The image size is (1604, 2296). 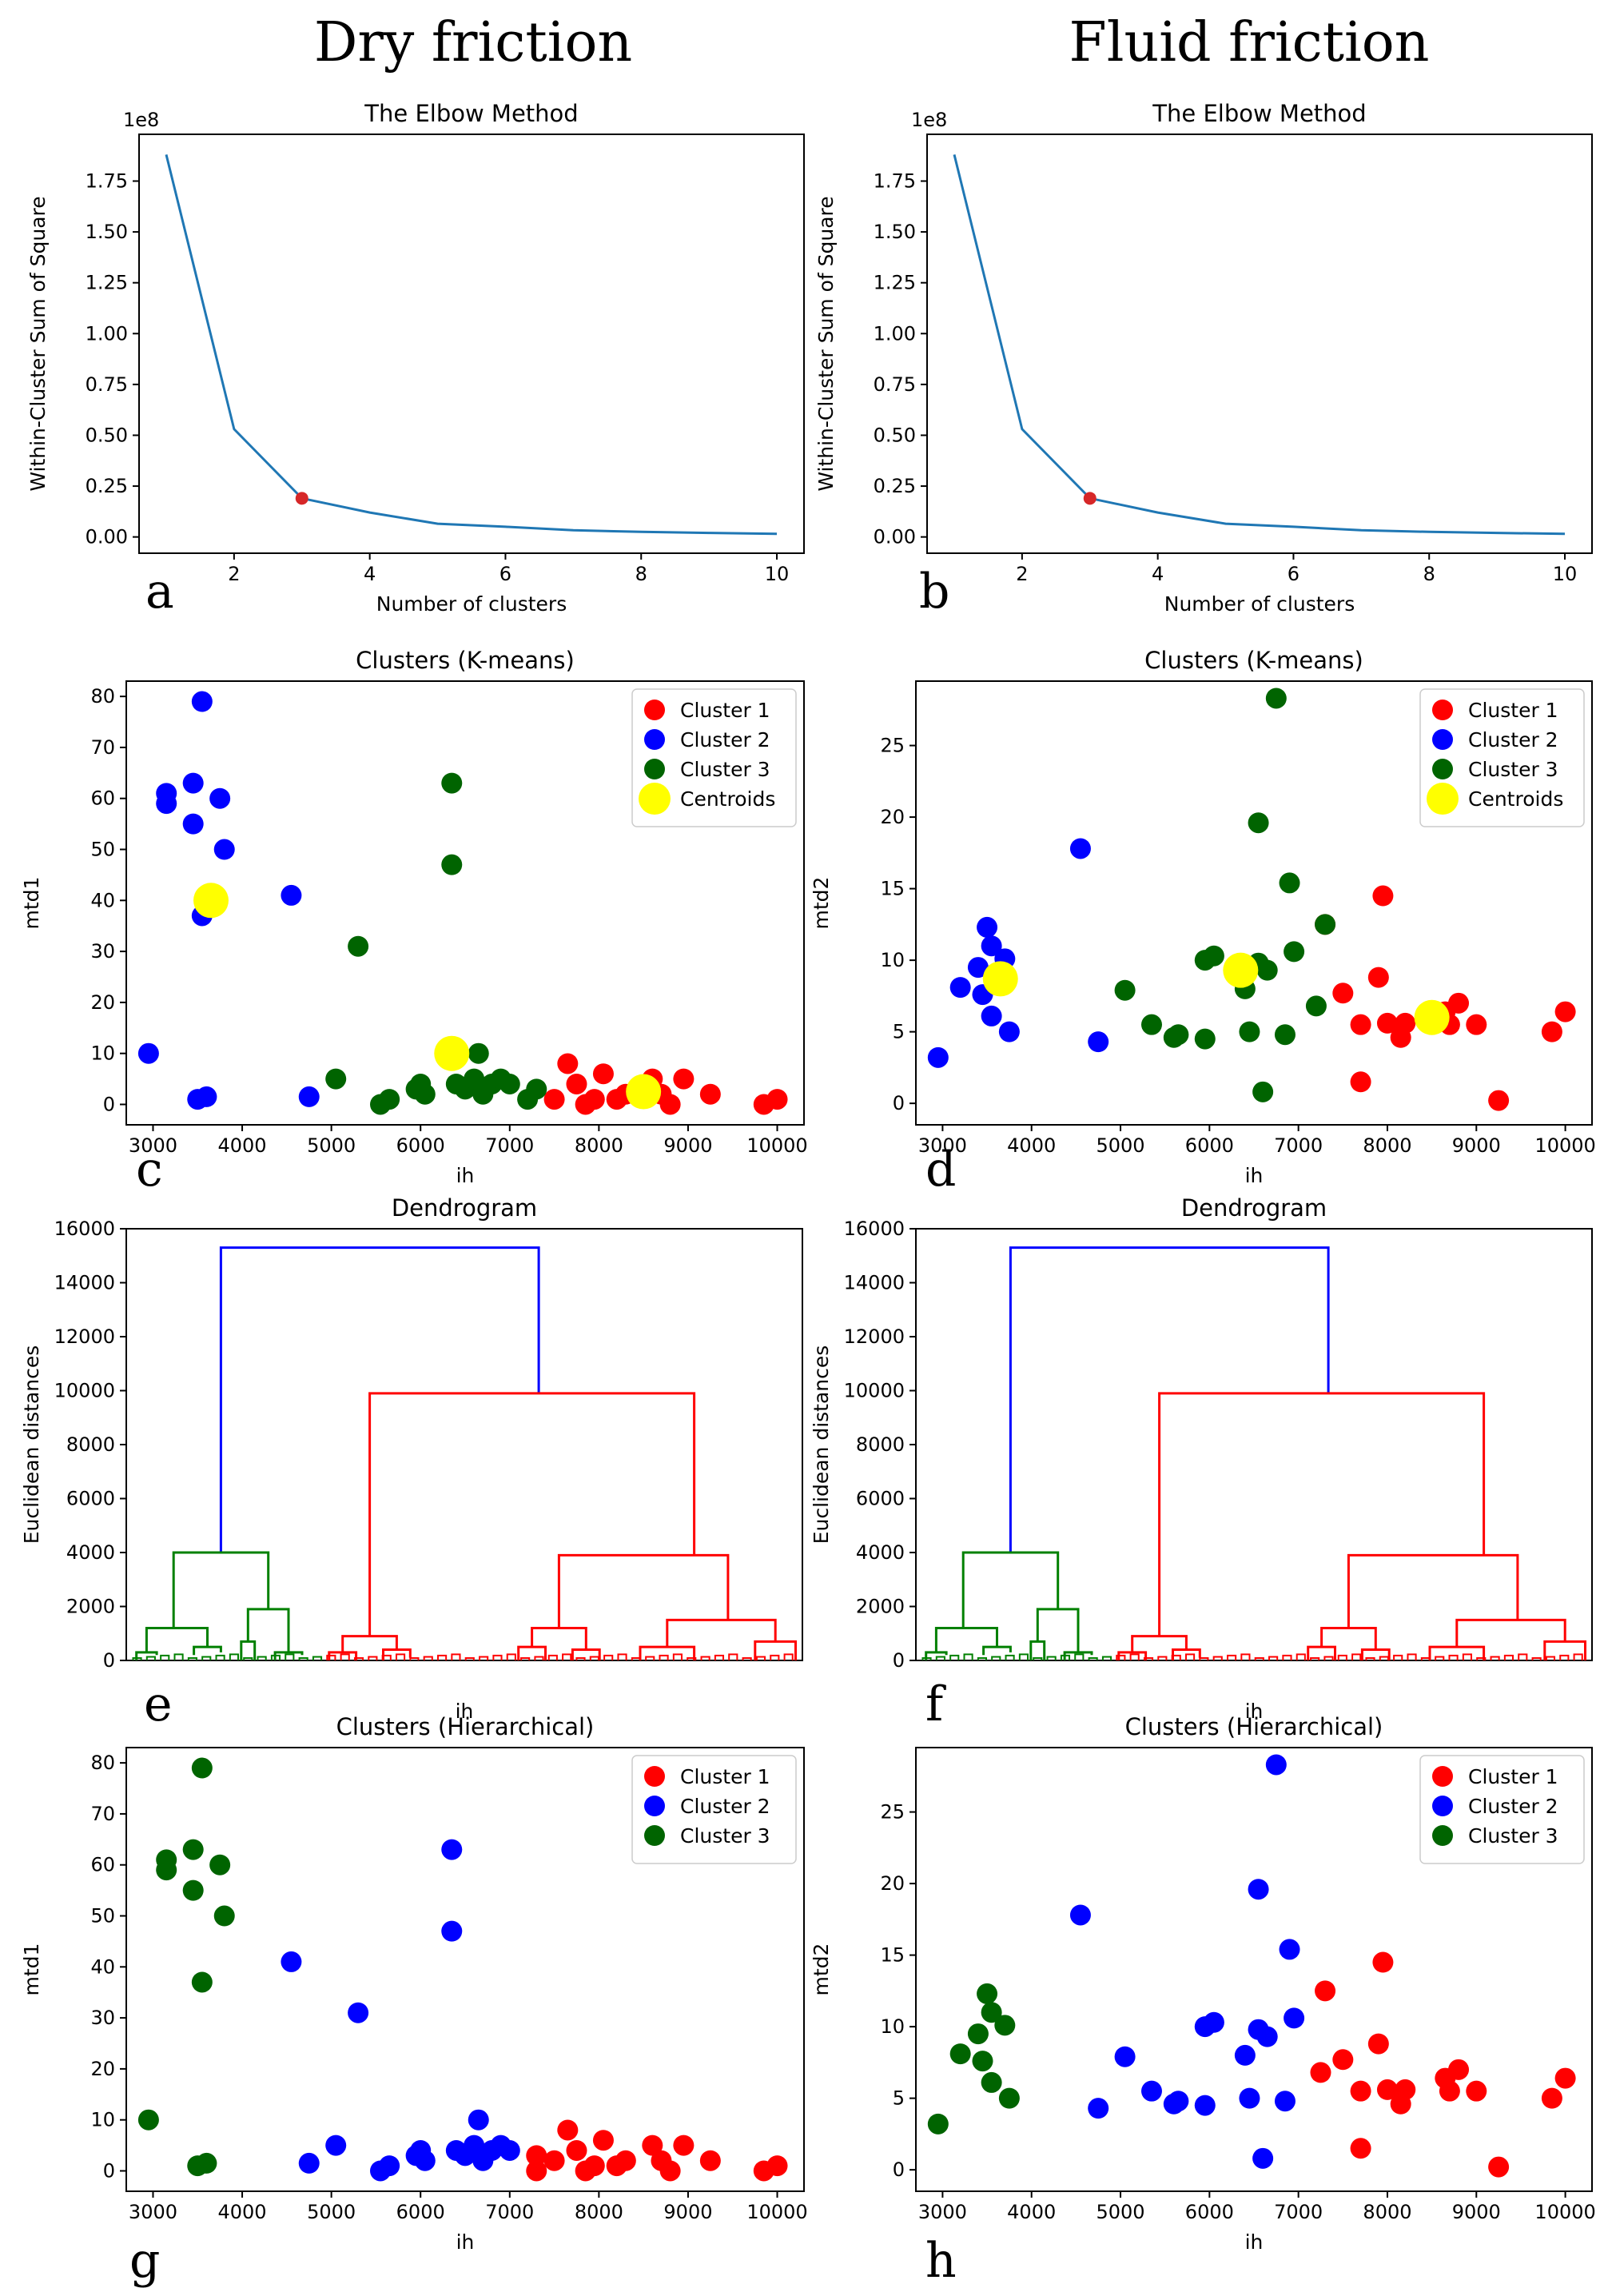 I want to click on chart-title: Dendrogram, so click(x=464, y=1208).